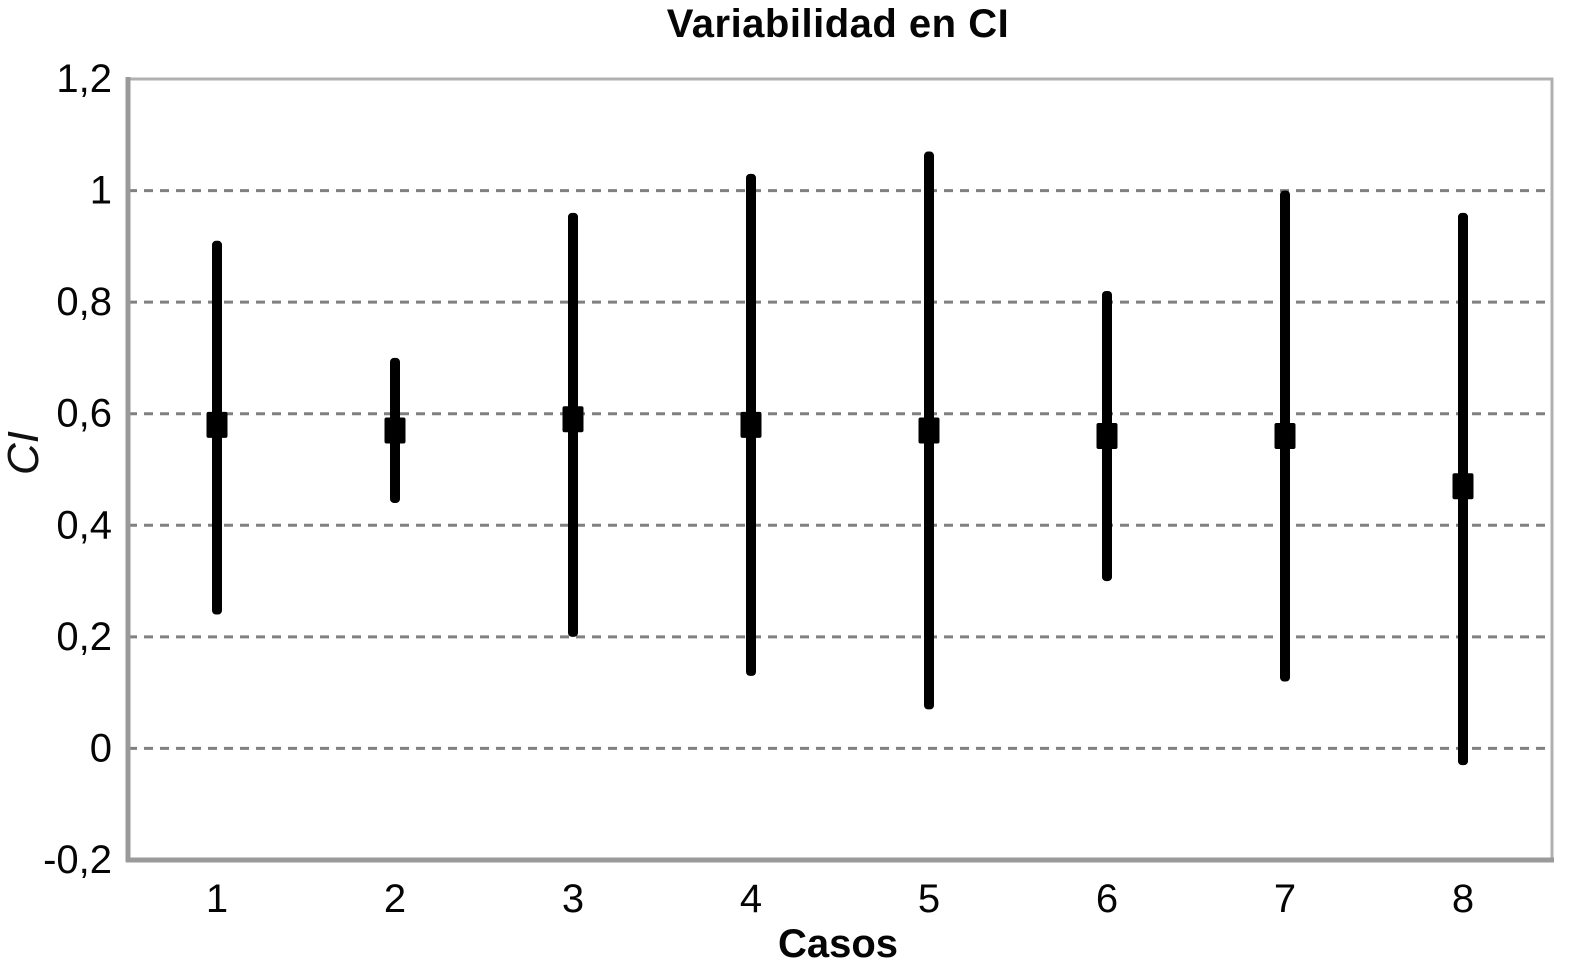  I want to click on y-tick-label: 0,4, so click(84, 525).